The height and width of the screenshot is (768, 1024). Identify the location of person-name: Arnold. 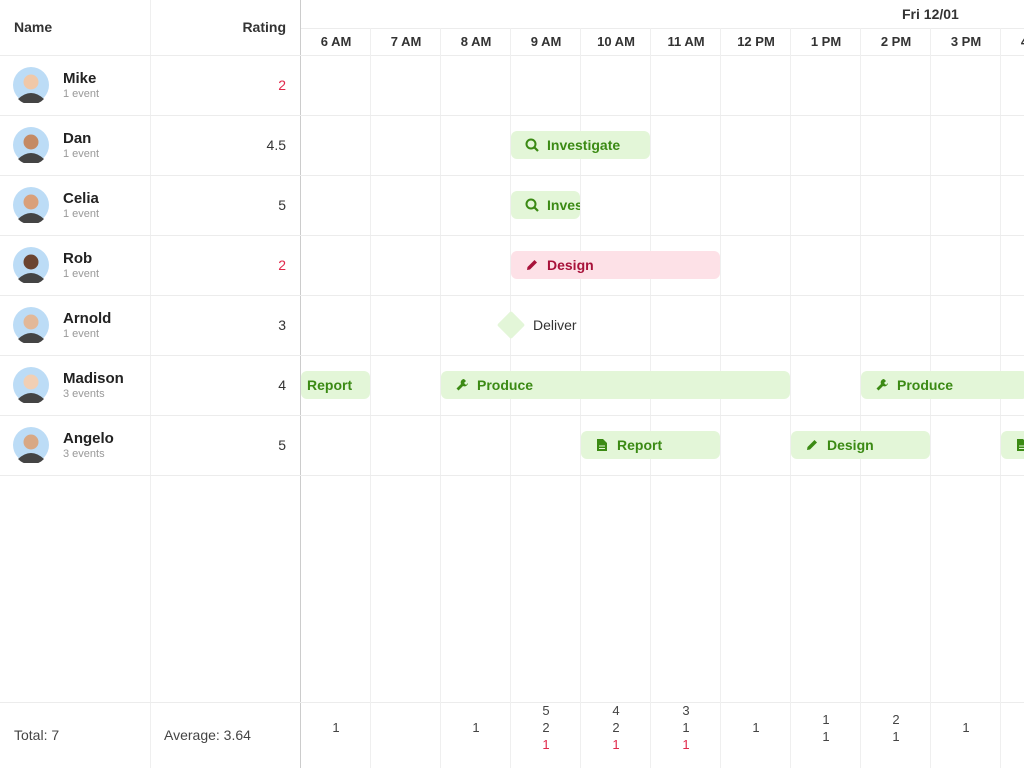
(87, 318).